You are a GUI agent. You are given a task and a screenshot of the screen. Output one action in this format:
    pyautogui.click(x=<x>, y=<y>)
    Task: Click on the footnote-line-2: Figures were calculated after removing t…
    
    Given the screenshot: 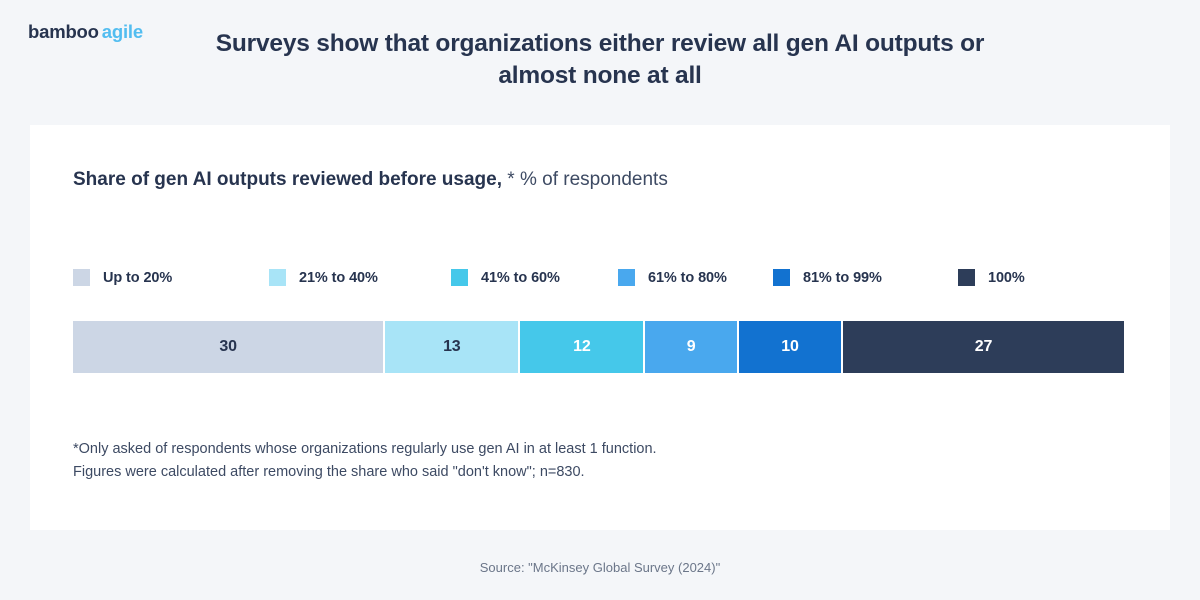 What is the action you would take?
    pyautogui.click(x=329, y=472)
    